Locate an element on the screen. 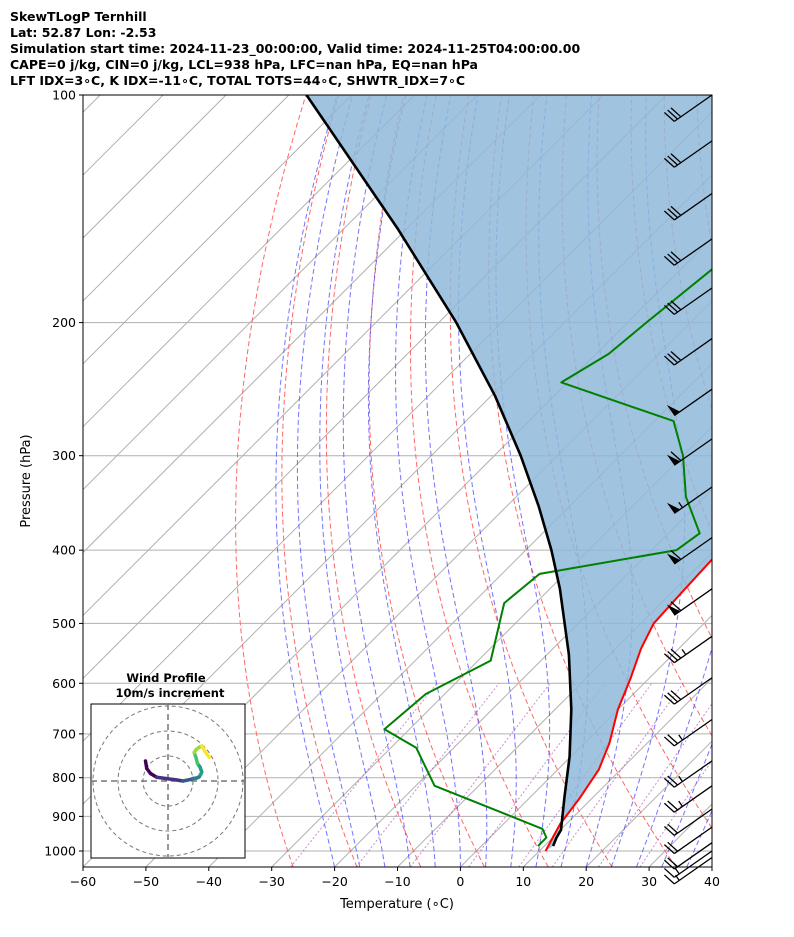 Image resolution: width=794 pixels, height=937 pixels. y-tick-label: 300 is located at coordinates (64, 455).